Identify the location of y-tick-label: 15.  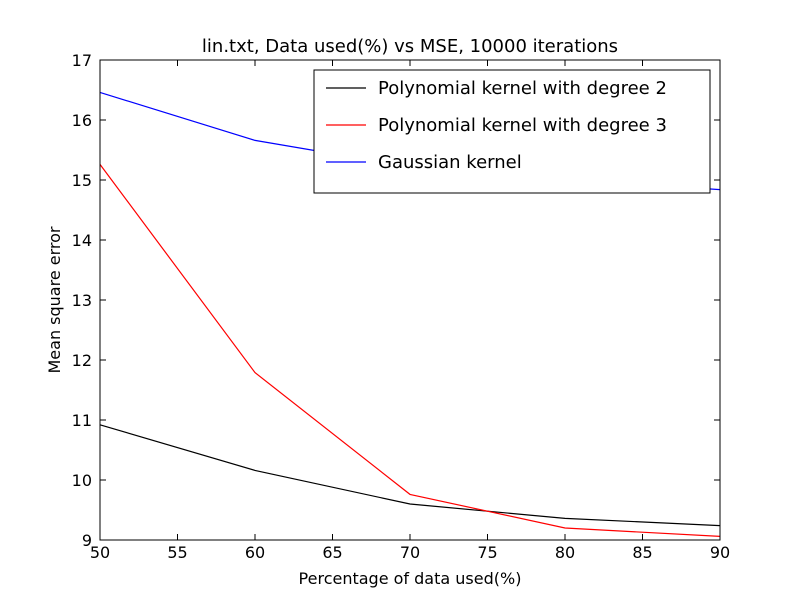
(82, 180).